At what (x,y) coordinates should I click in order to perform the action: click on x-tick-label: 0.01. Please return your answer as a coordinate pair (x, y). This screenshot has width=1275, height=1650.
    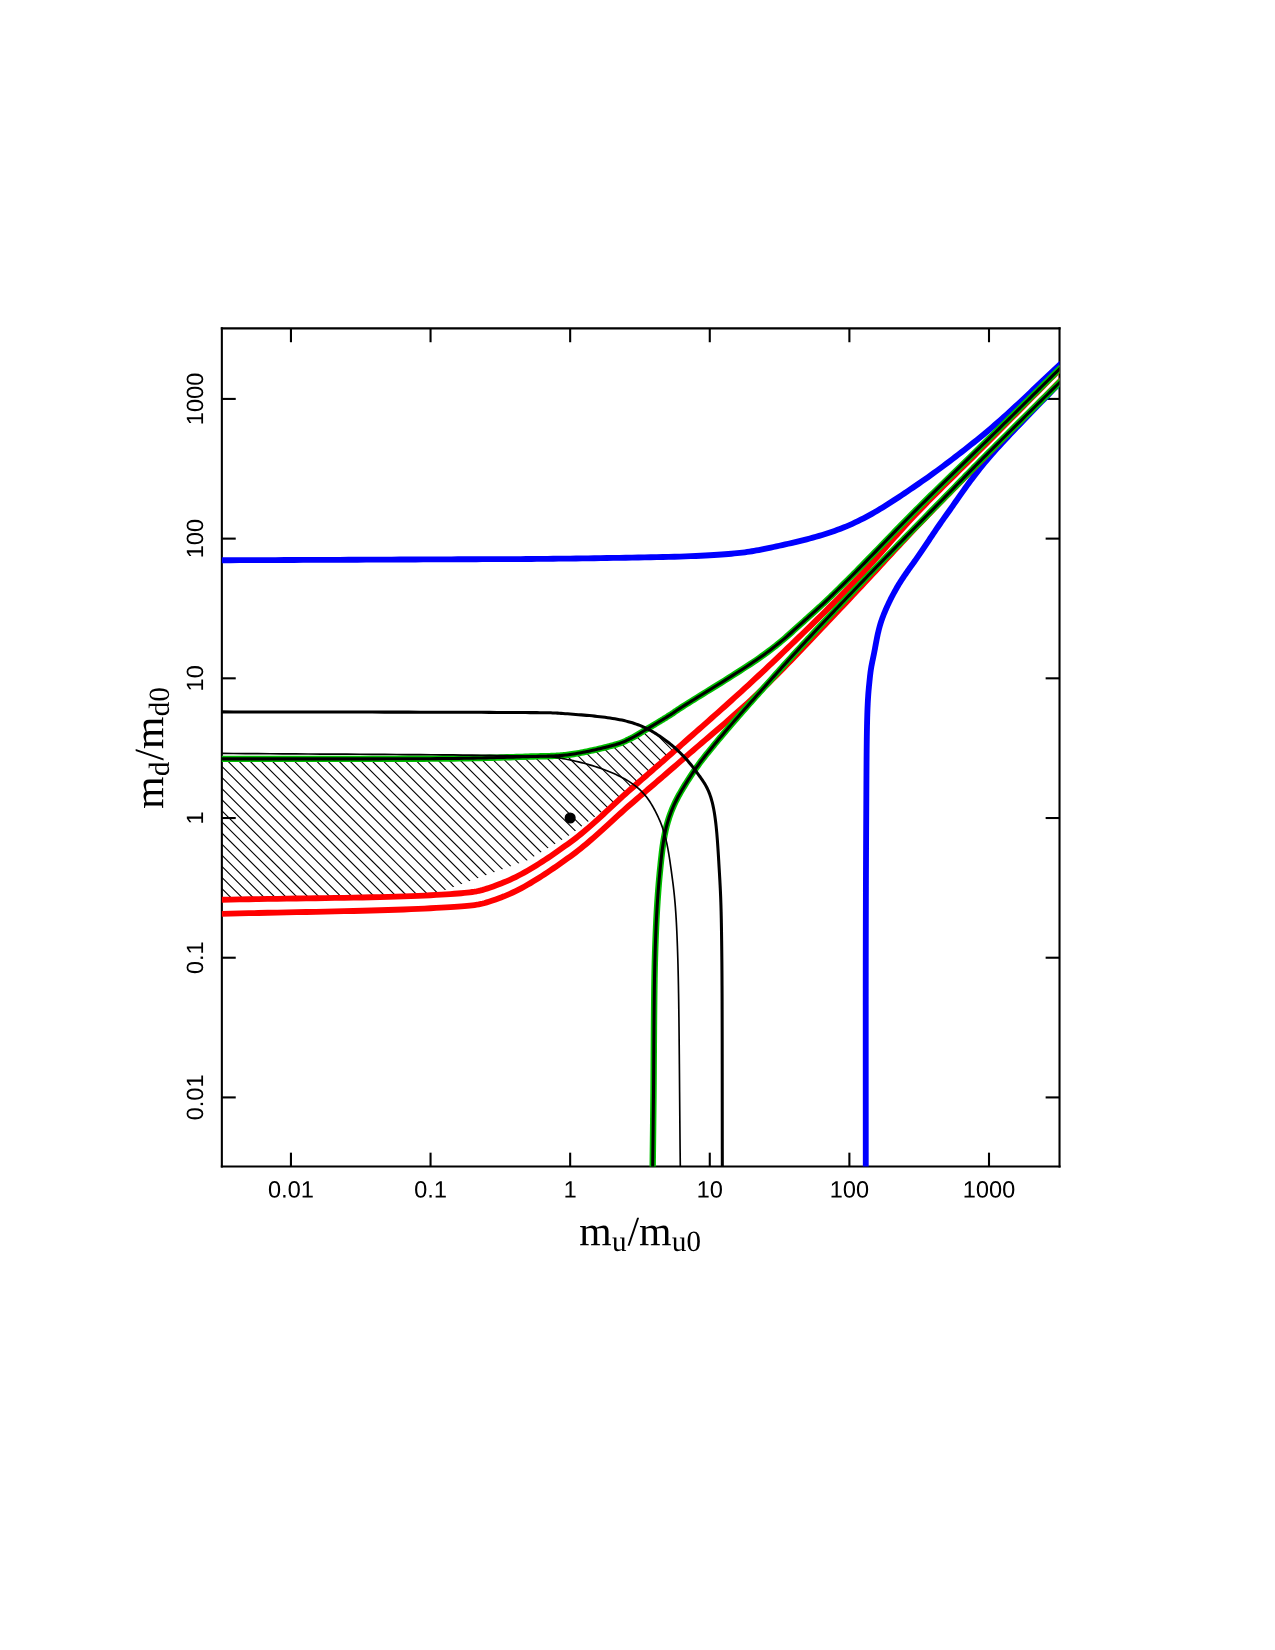
    Looking at the image, I should click on (290, 1189).